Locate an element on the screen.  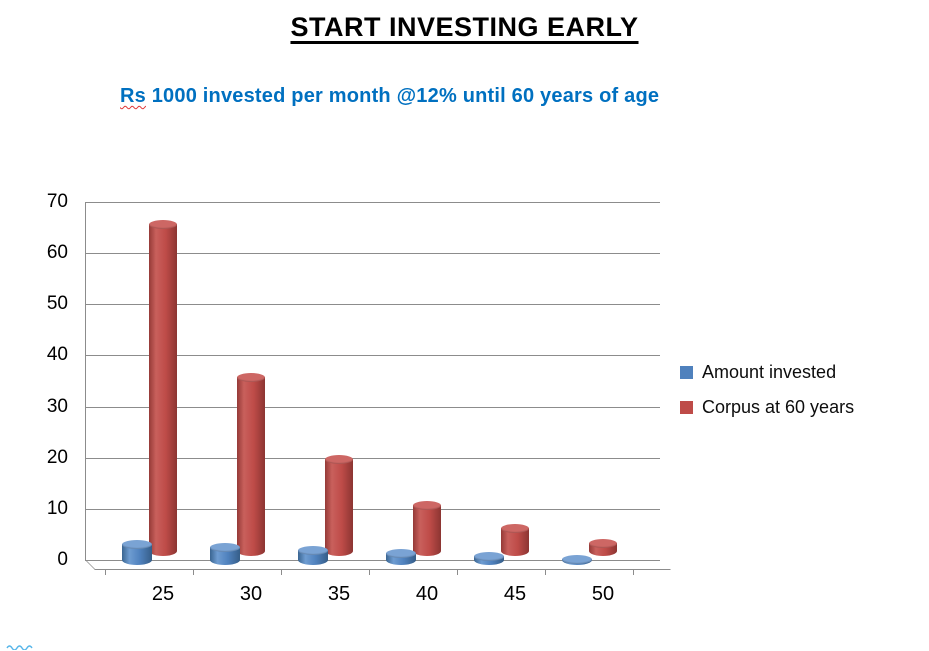
legend-label: Amount invested is located at coordinates (769, 372).